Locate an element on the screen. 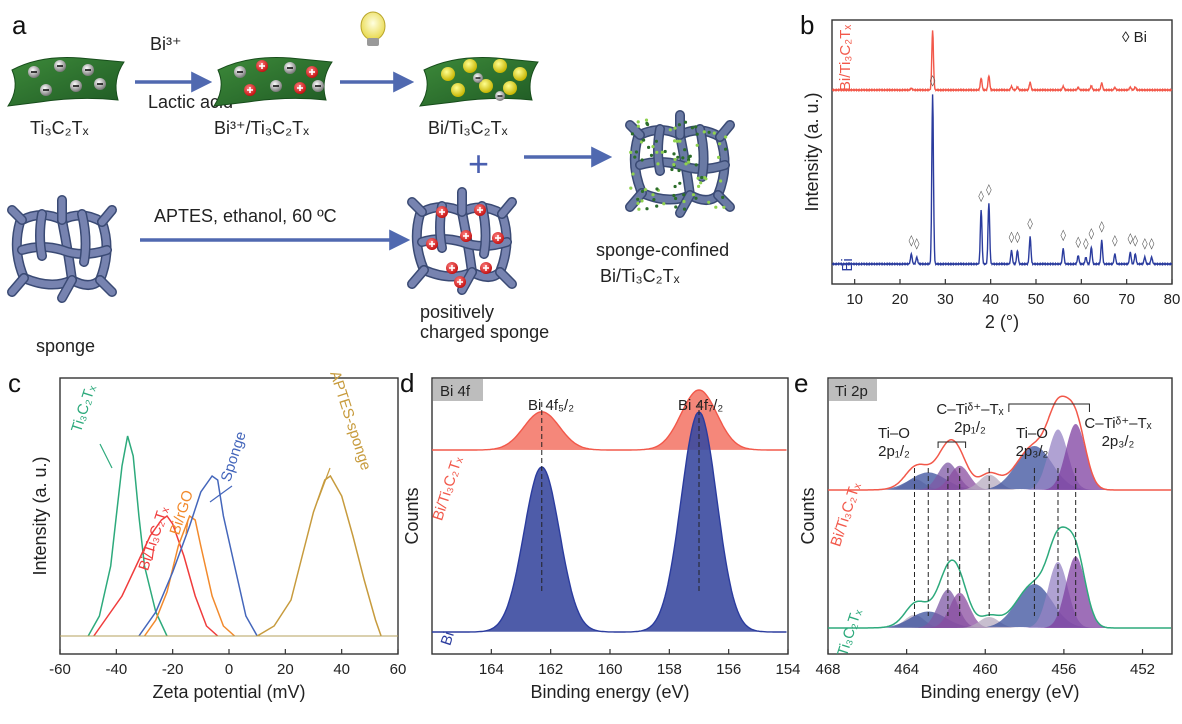  series-label: Bi is located at coordinates (847, 264).